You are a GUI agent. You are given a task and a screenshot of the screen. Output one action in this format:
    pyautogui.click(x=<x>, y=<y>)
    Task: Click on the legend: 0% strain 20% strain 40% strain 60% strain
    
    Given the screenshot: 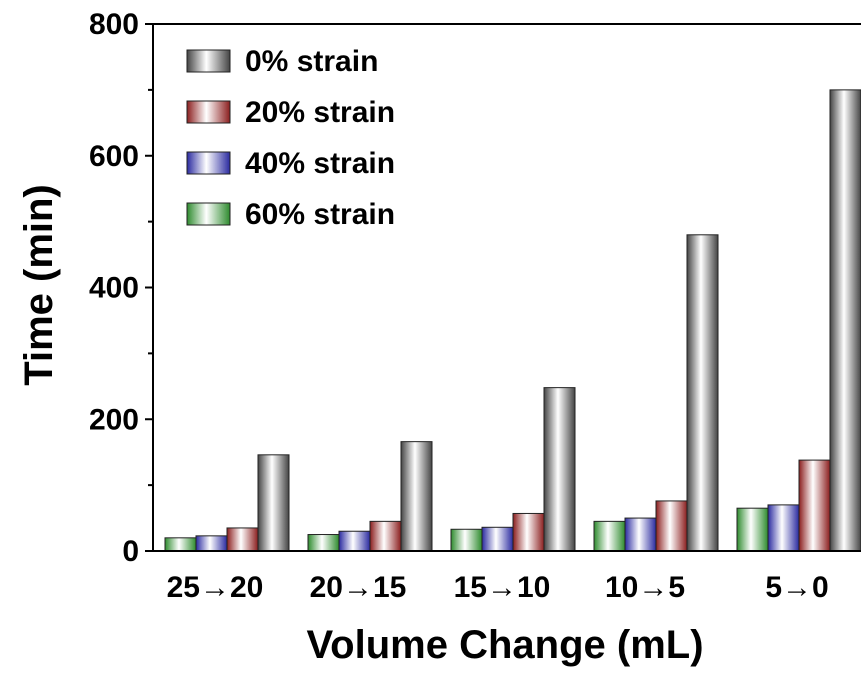 What is the action you would take?
    pyautogui.click(x=290, y=138)
    